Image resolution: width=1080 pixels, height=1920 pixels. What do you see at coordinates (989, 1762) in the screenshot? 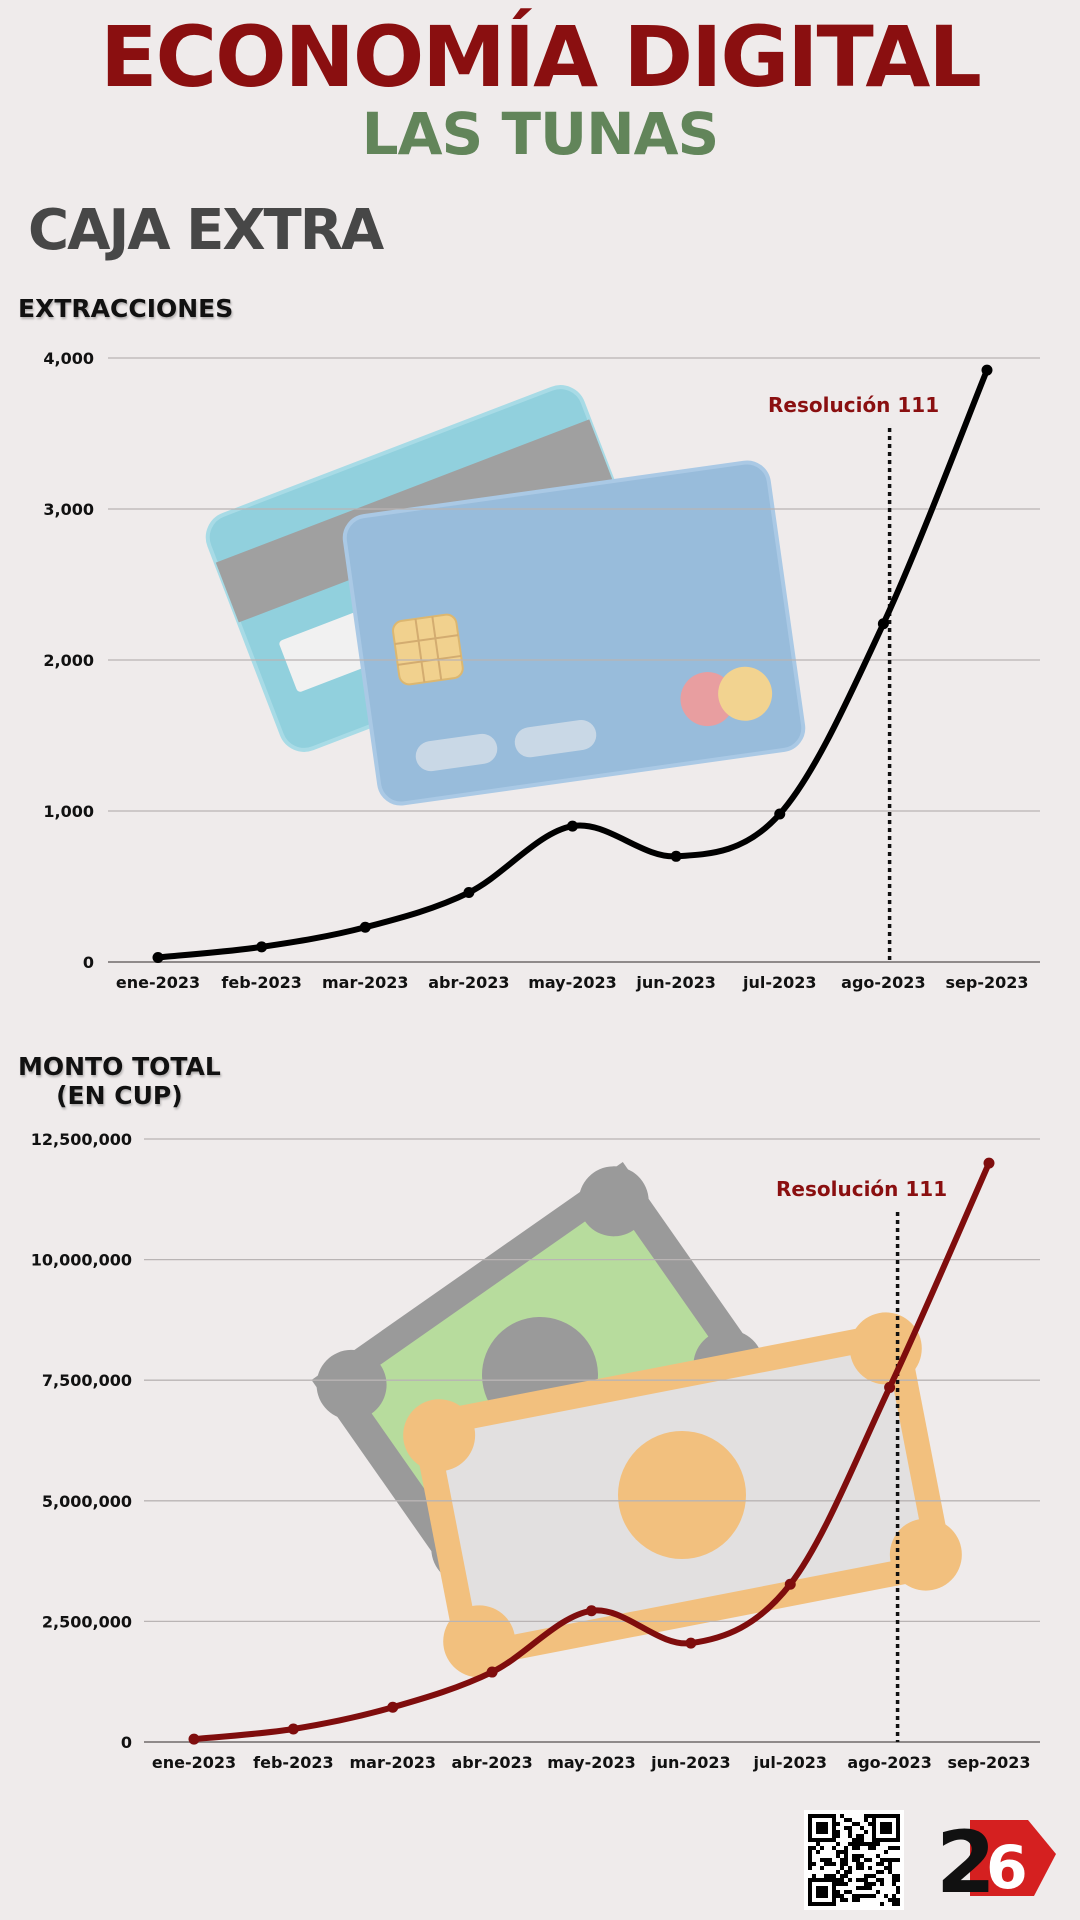
I see `c2-xtick-label: sep-2023` at bounding box center [989, 1762].